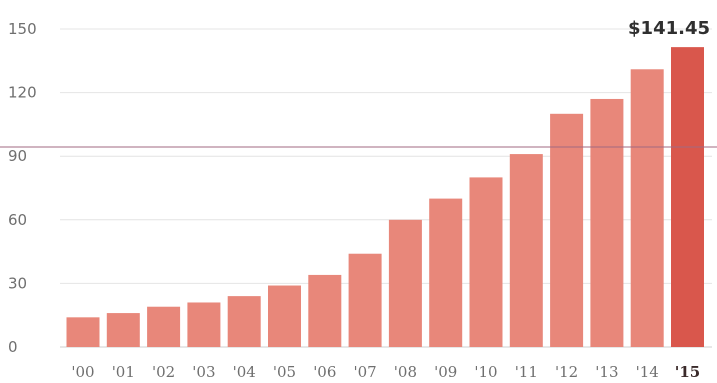 The width and height of the screenshot is (717, 383). I want to click on x-tick-label: '01, so click(123, 372).